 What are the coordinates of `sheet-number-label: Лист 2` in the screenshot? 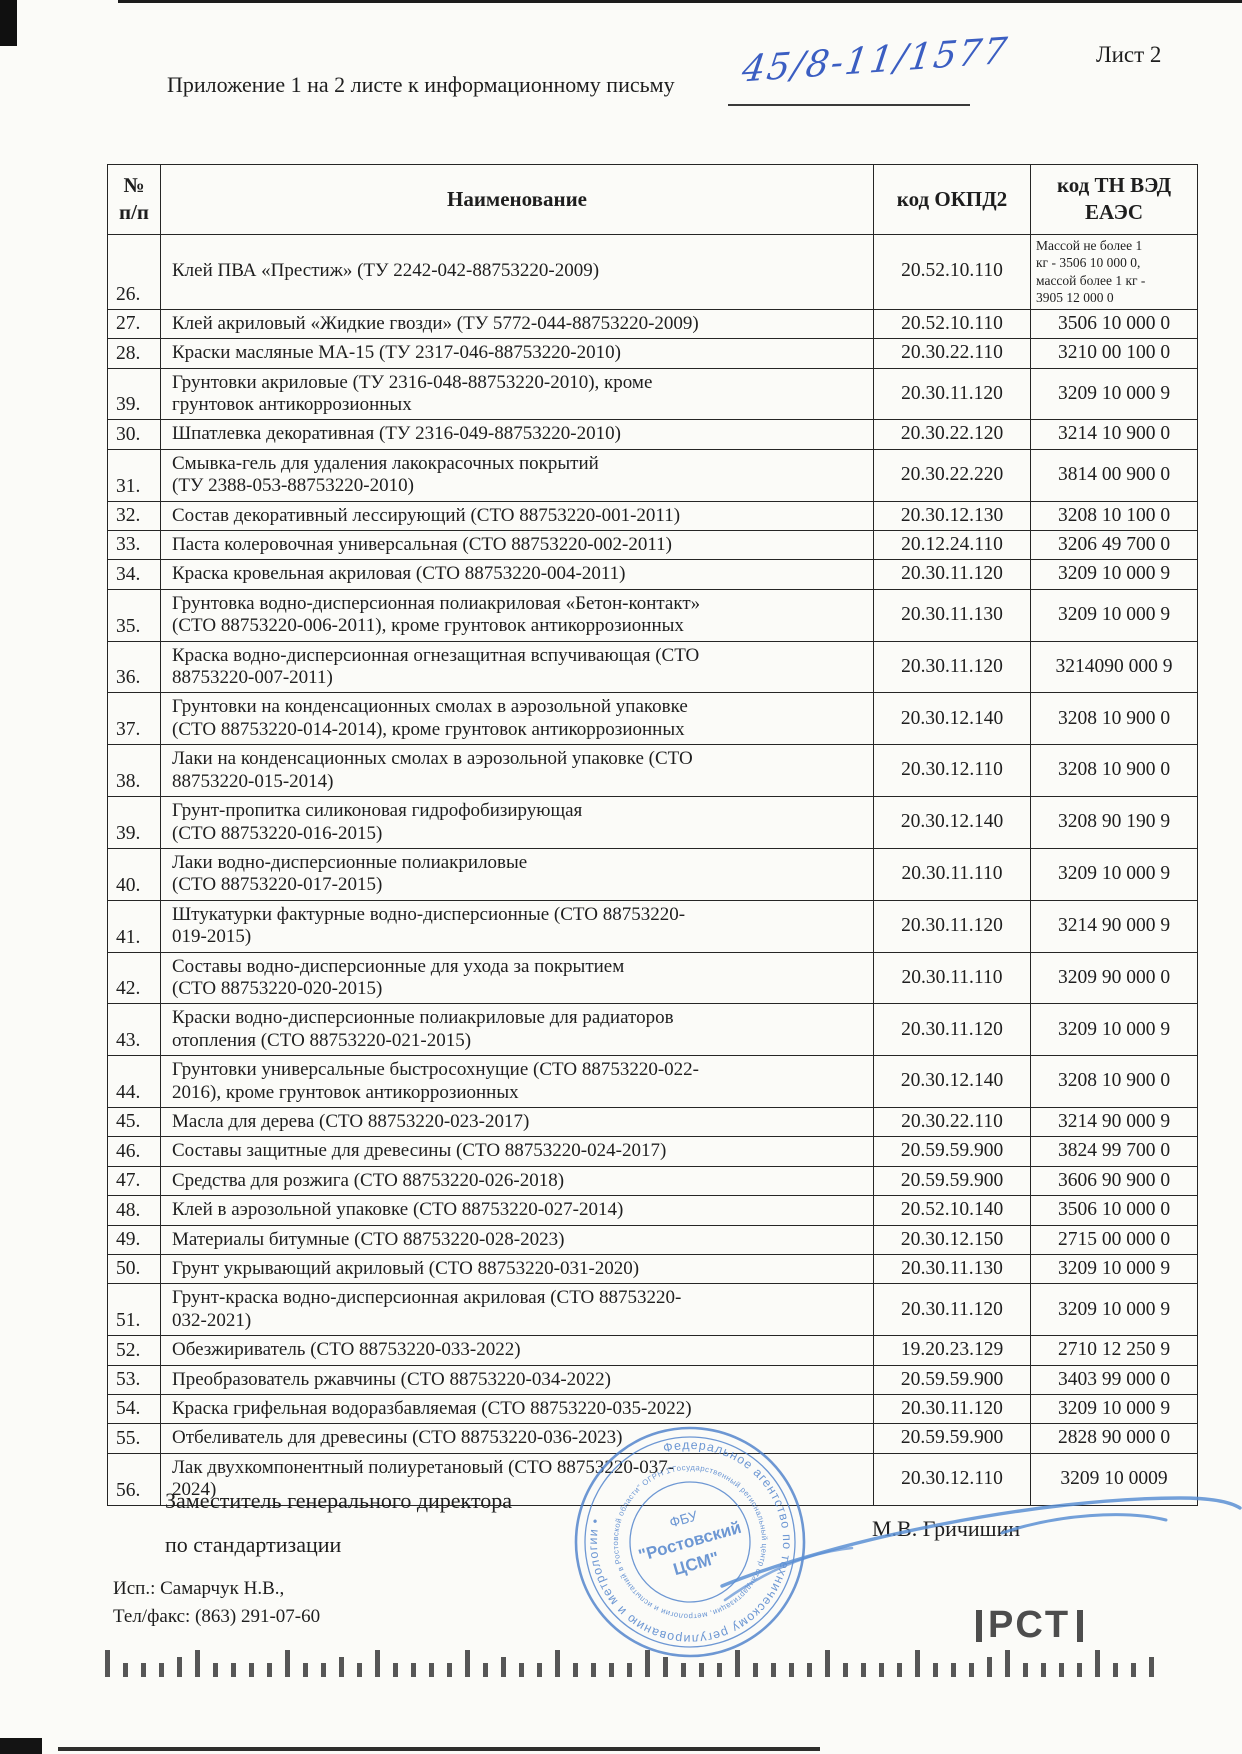 It's located at (1129, 54).